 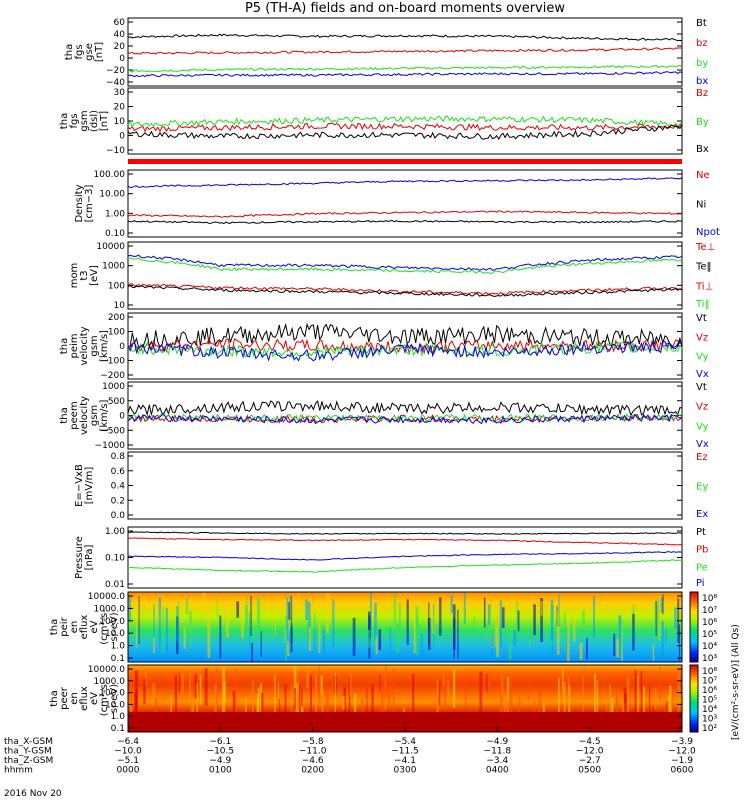 What do you see at coordinates (74, 698) in the screenshot?
I see `peer-spectrogram-ylabel-line: en` at bounding box center [74, 698].